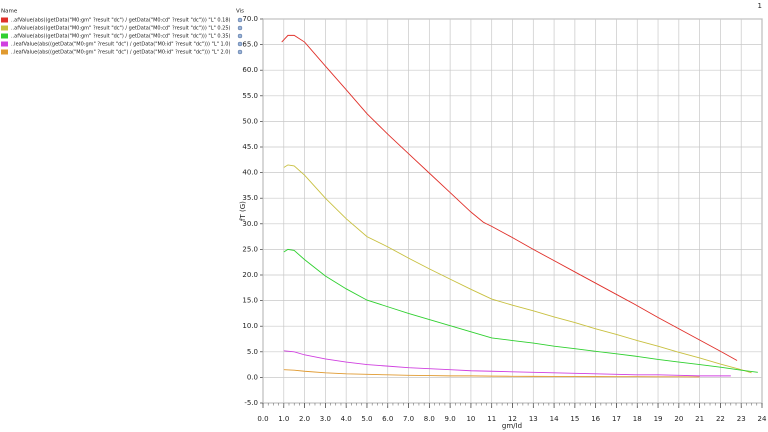  I want to click on x-tick-label: 8.0, so click(429, 419).